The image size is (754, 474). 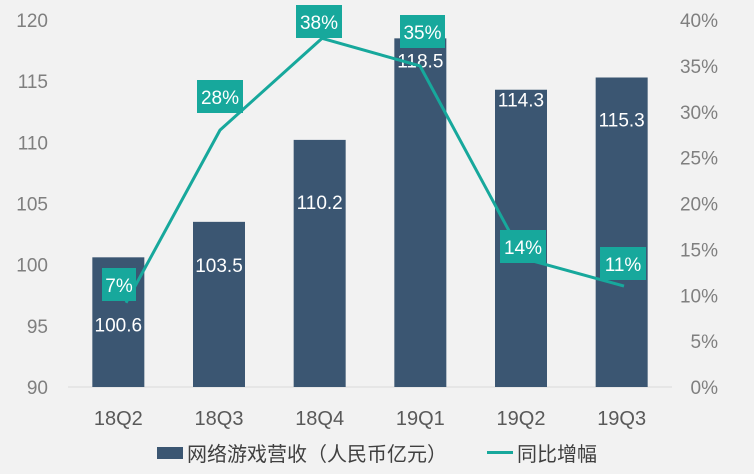 I want to click on growth-label: 35%, so click(x=422, y=33).